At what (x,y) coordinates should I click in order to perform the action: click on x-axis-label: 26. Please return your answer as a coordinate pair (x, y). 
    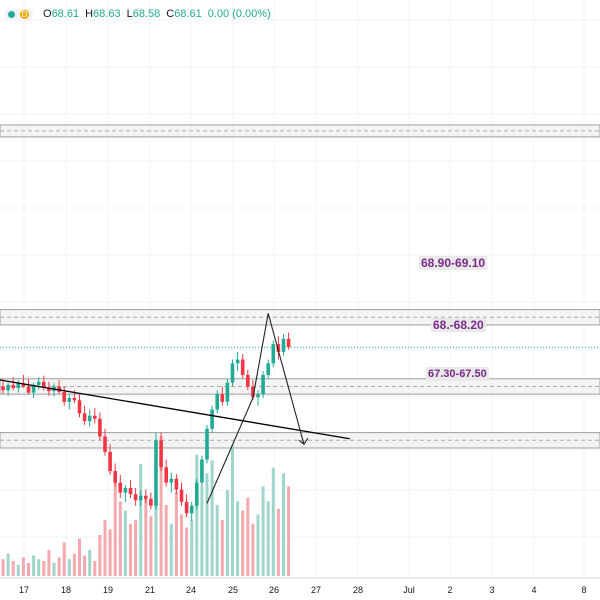
    Looking at the image, I should click on (274, 590).